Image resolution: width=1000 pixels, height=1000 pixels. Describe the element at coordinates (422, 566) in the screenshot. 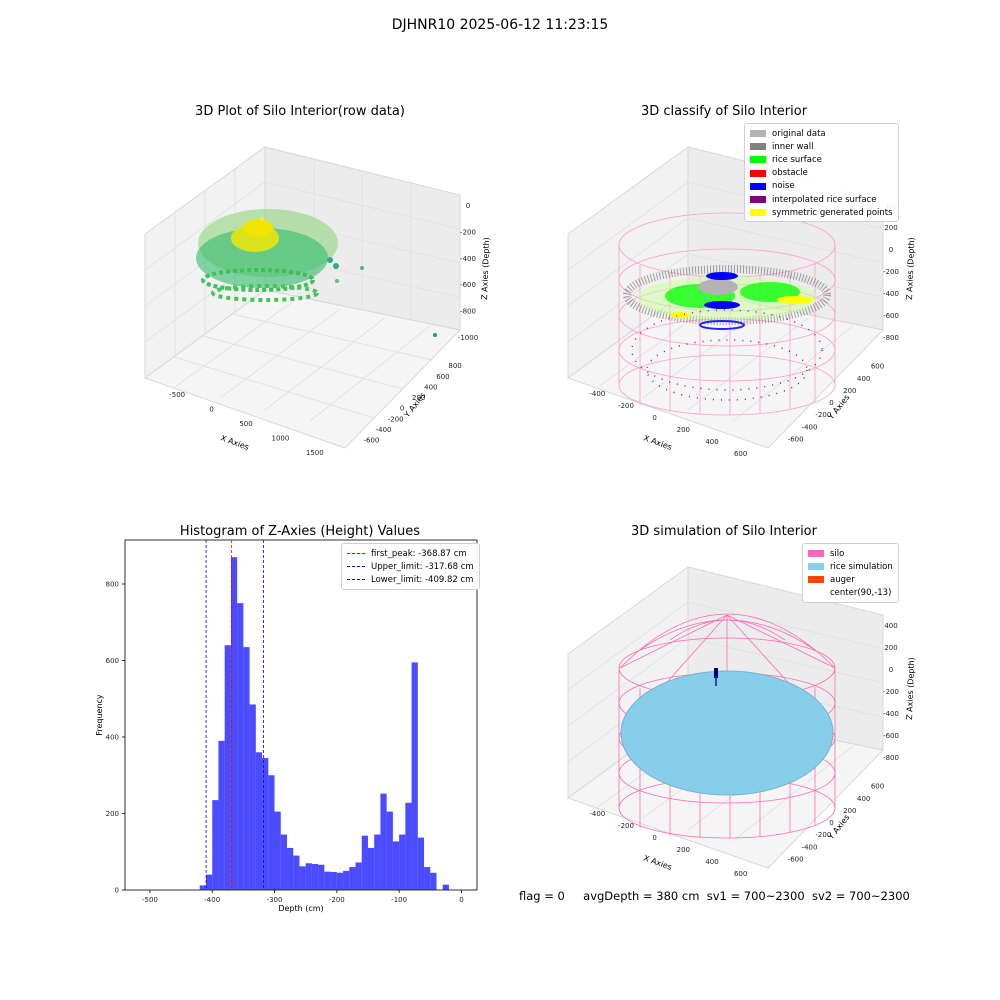

I see `legend-label: Upper_limit: -317.68 cm` at that location.